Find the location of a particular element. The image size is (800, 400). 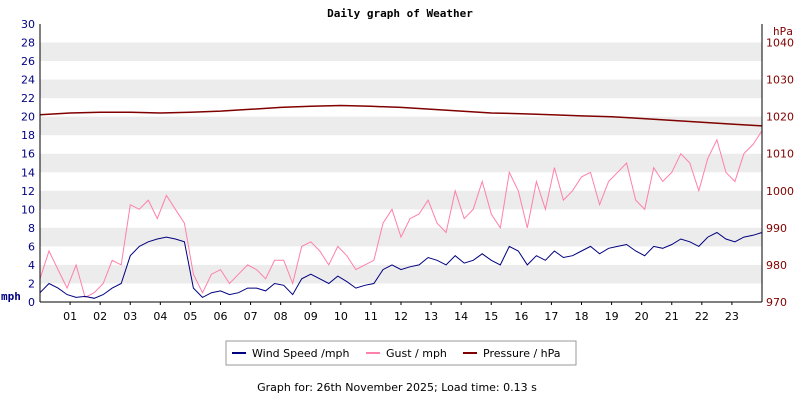

pressure-line is located at coordinates (401, 115).